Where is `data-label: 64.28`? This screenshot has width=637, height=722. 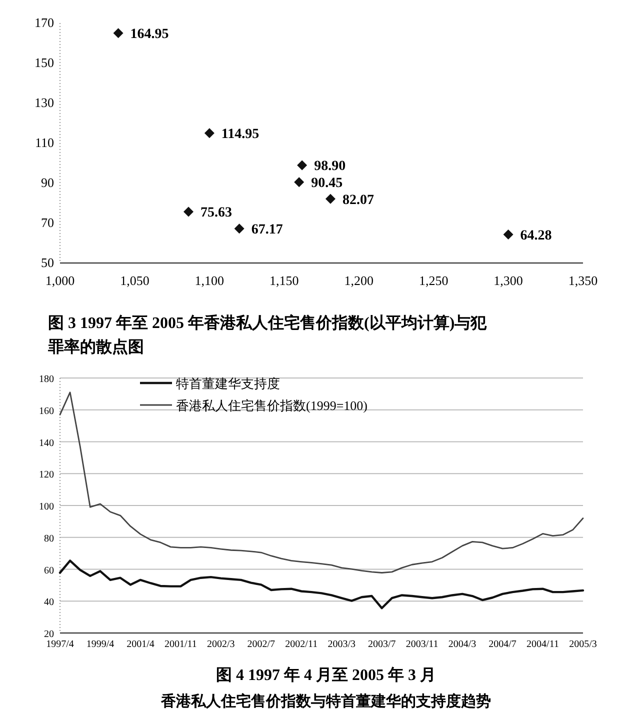
data-label: 64.28 is located at coordinates (536, 236).